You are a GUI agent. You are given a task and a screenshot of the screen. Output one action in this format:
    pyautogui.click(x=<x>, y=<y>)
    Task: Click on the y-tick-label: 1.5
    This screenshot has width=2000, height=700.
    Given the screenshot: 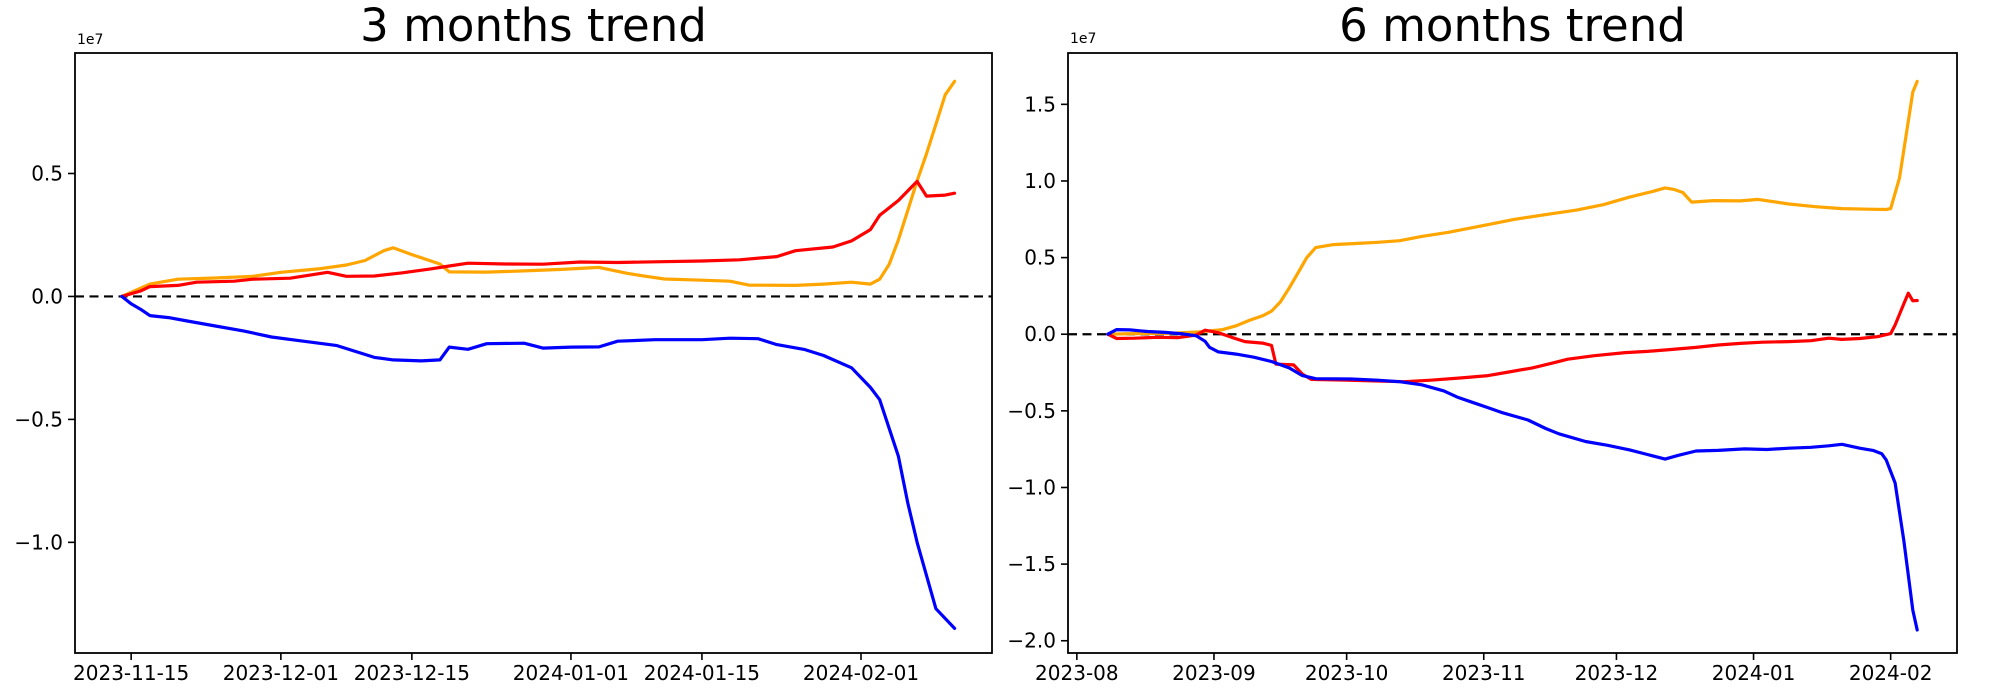 What is the action you would take?
    pyautogui.click(x=1040, y=104)
    